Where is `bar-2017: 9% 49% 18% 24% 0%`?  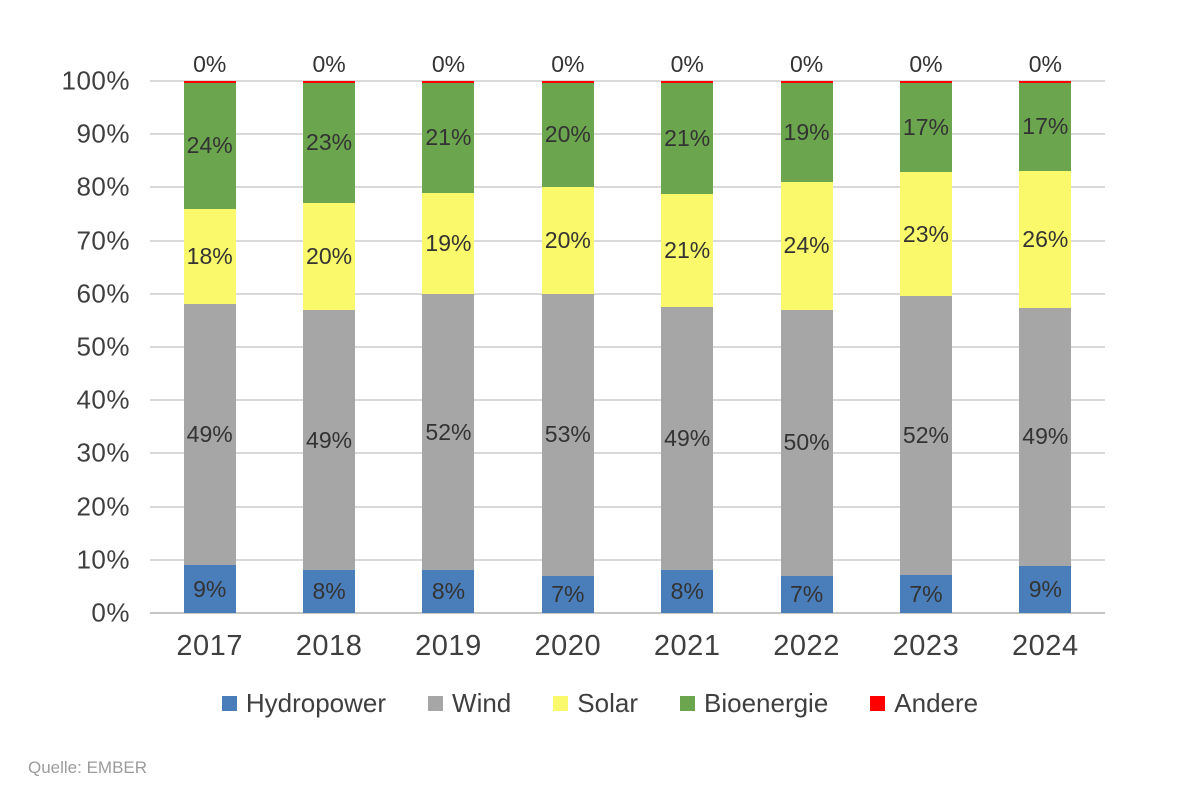
bar-2017: 9% 49% 18% 24% 0% is located at coordinates (209, 332).